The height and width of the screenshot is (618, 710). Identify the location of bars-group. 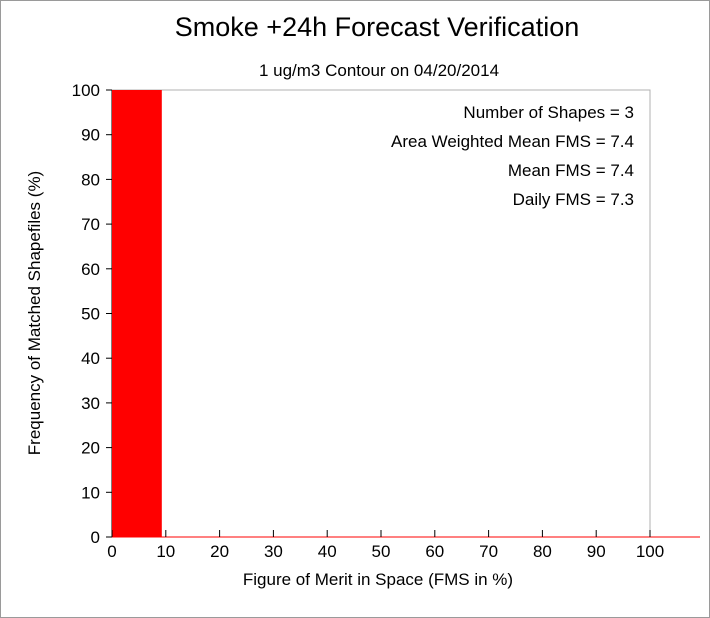
(137, 313).